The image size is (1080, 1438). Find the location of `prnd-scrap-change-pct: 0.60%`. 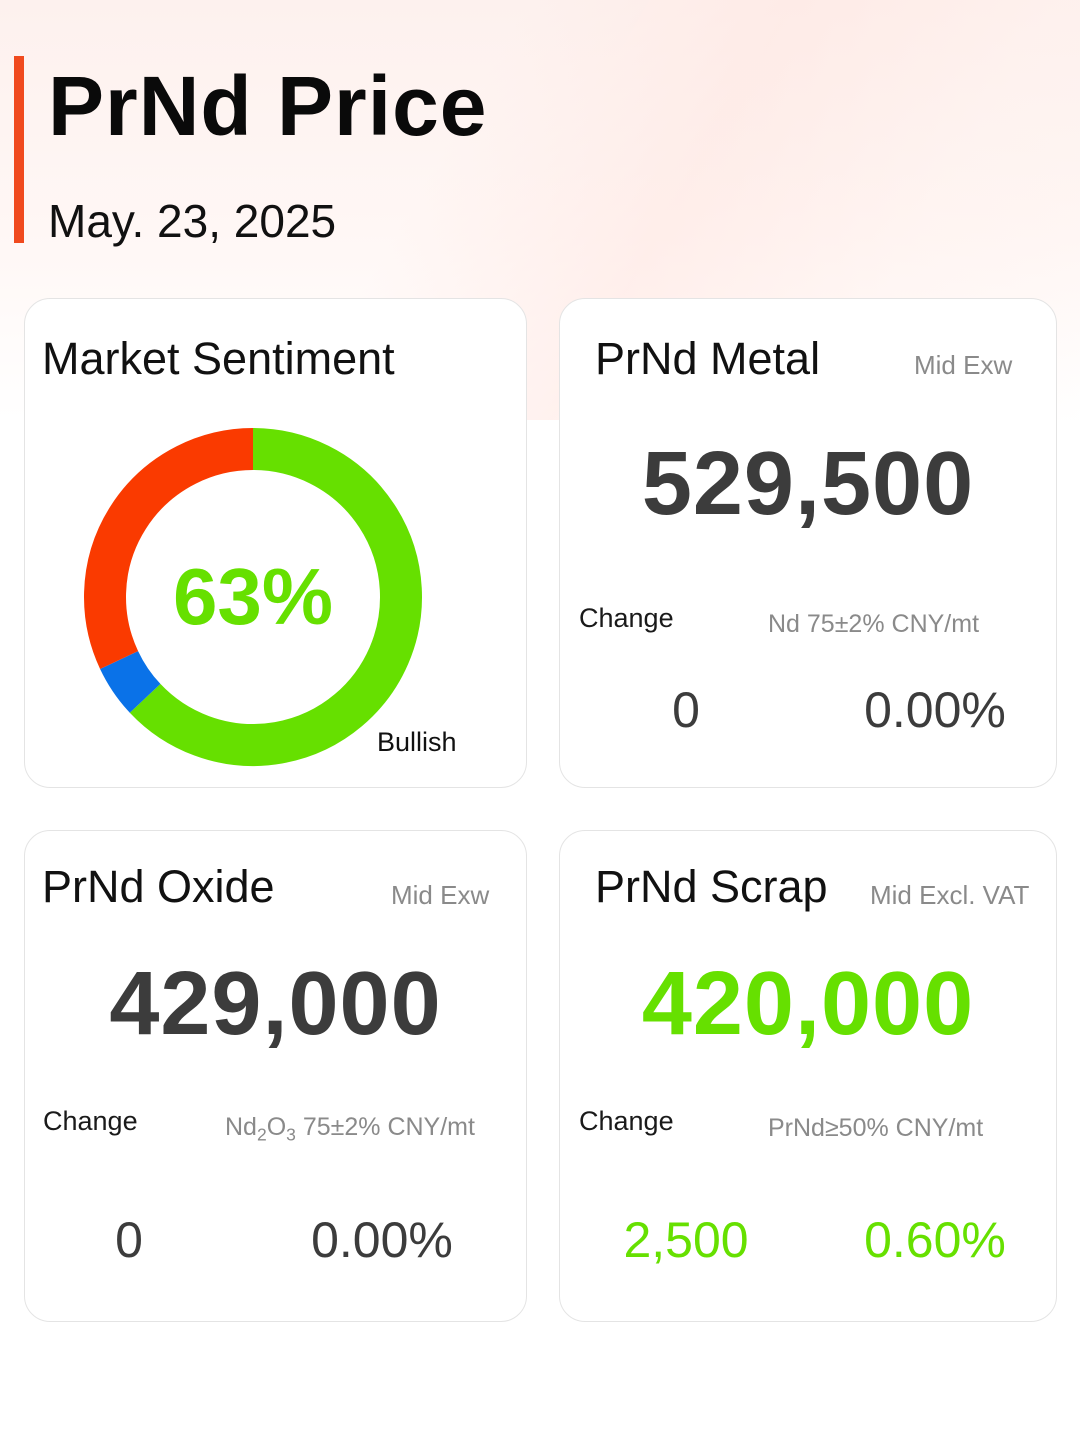

prnd-scrap-change-pct: 0.60% is located at coordinates (935, 1240).